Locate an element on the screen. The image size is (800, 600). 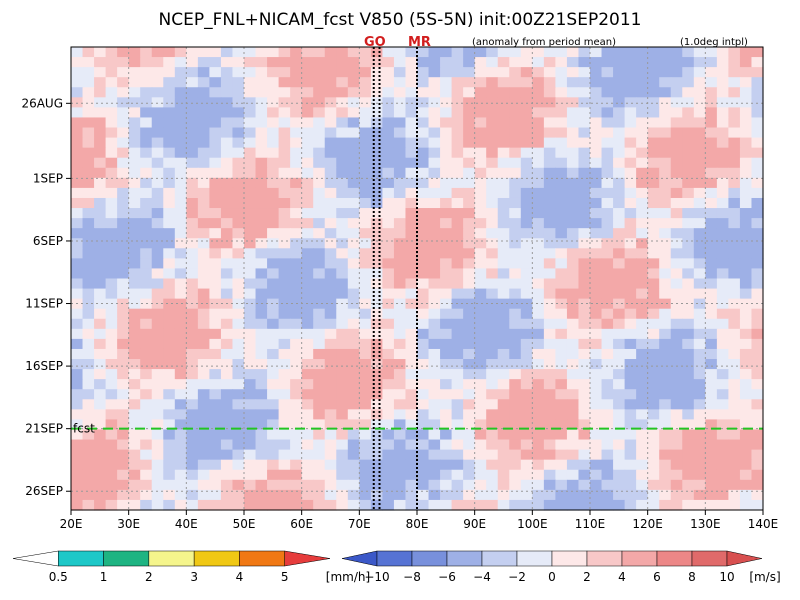
y-tick-label: 16SEP is located at coordinates (44, 366).